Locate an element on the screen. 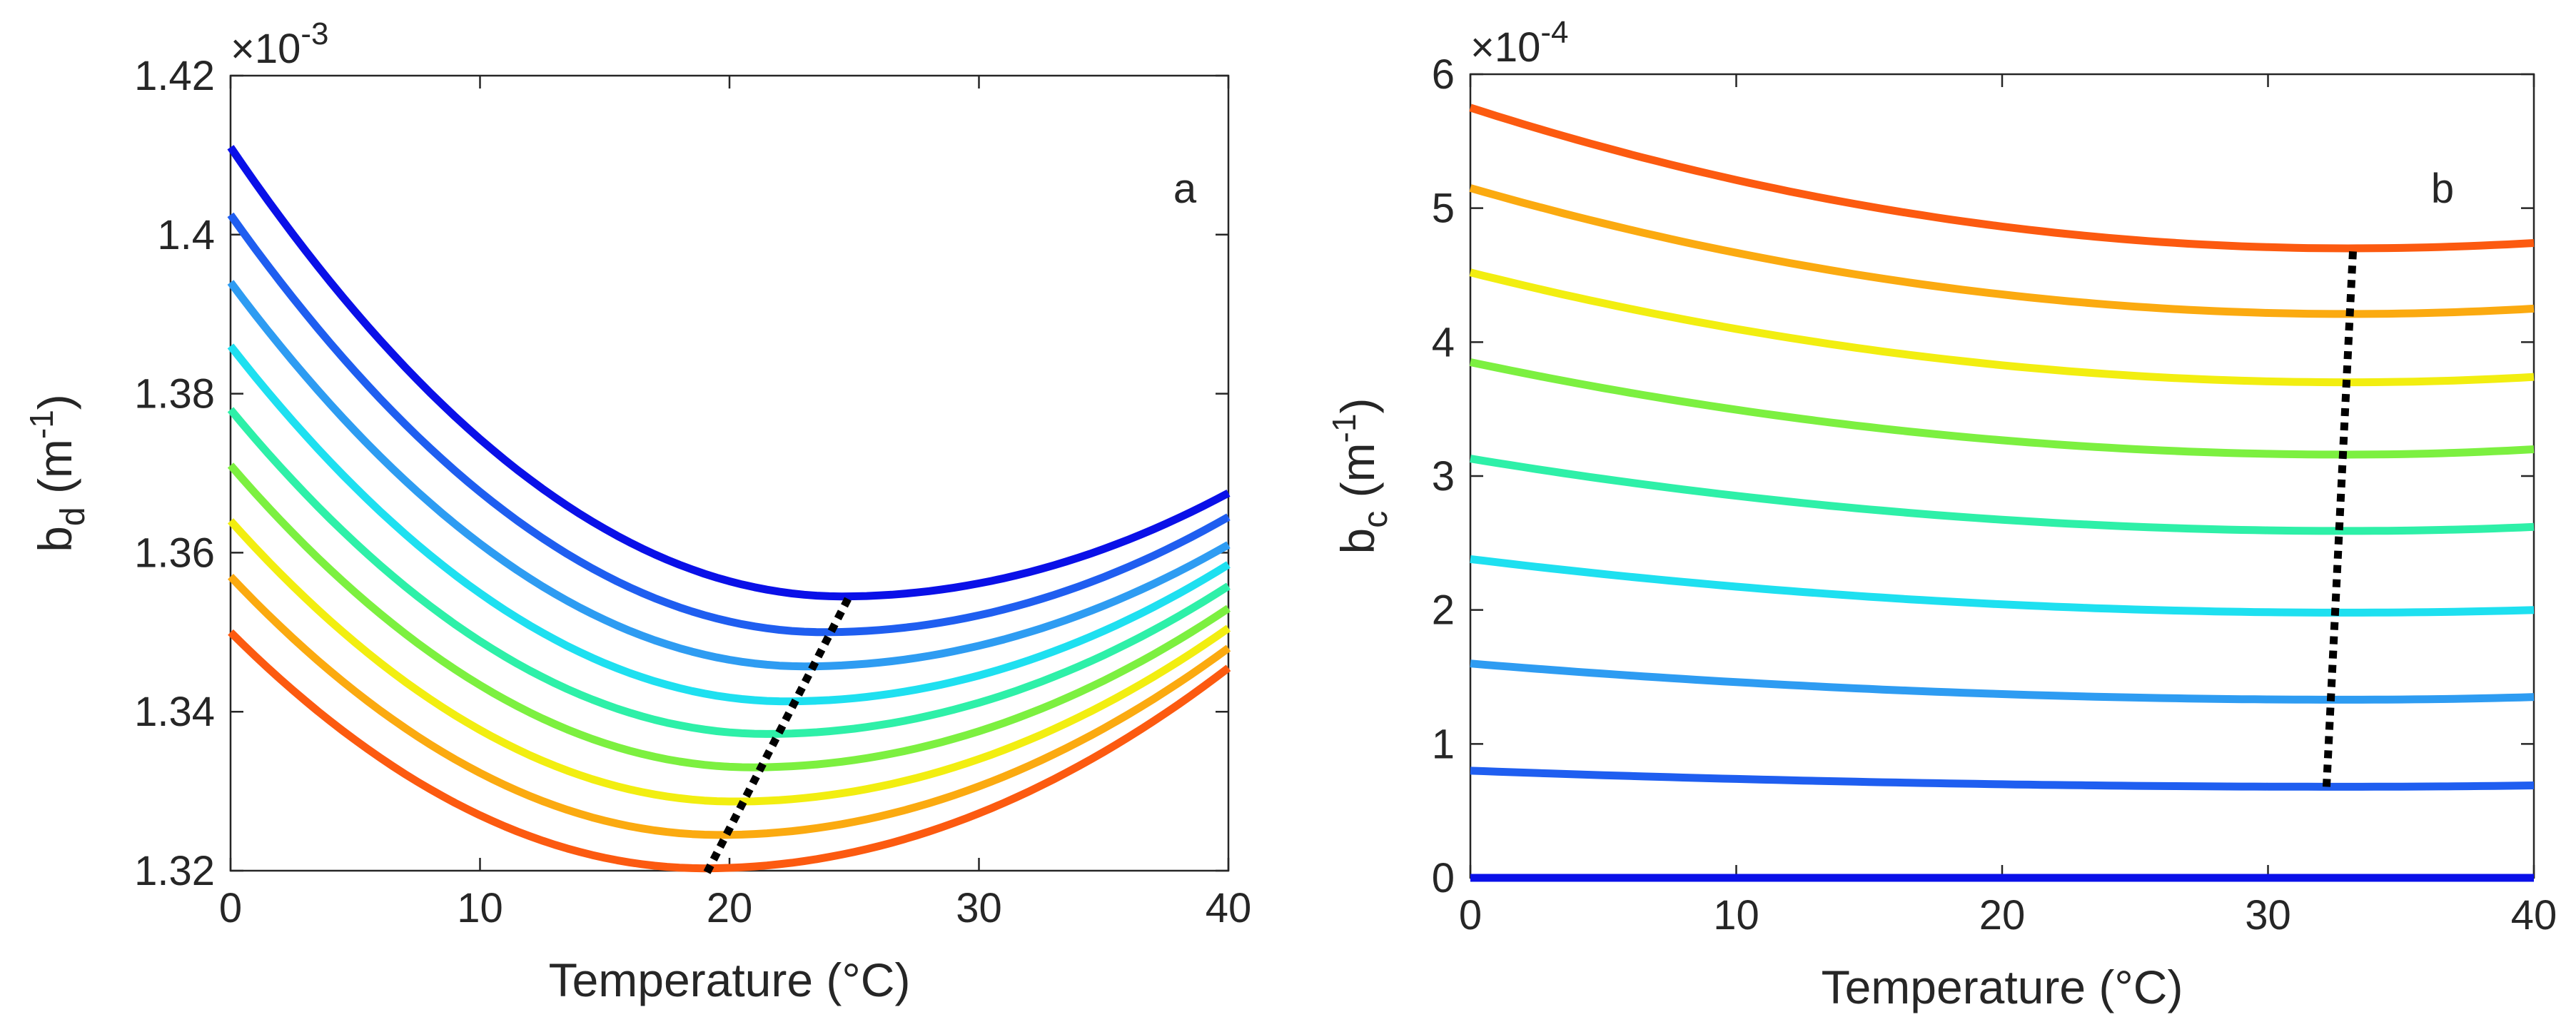  y-tick-label: 3 is located at coordinates (1443, 477).